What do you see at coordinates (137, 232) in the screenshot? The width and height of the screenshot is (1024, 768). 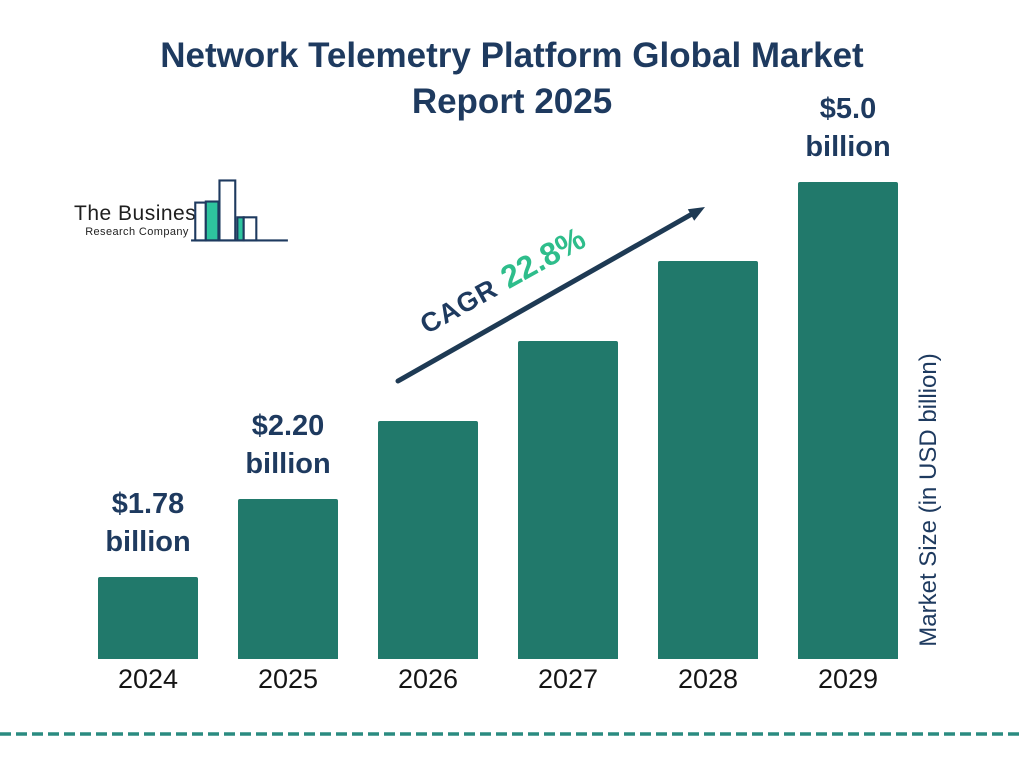 I see `company-name-sub: Research Company` at bounding box center [137, 232].